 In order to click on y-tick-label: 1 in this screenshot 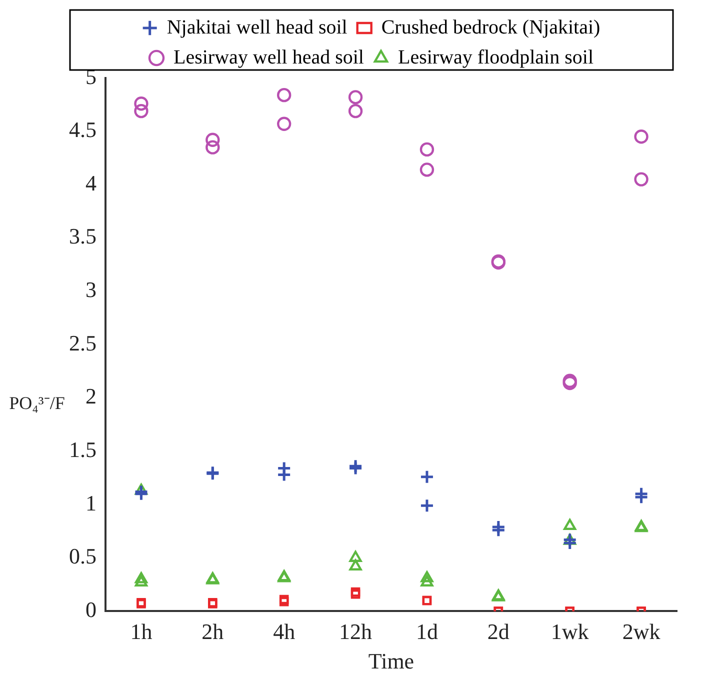, I will do `click(91, 503)`.